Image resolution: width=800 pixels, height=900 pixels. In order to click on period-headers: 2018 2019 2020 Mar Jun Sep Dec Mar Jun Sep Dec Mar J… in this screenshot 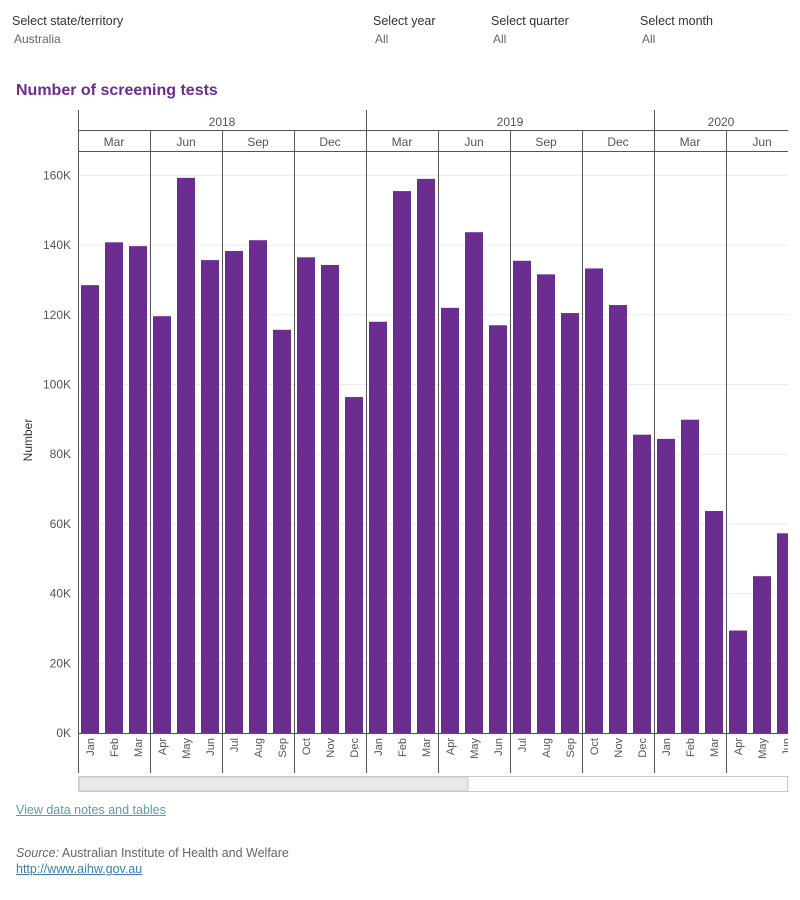, I will do `click(438, 132)`.